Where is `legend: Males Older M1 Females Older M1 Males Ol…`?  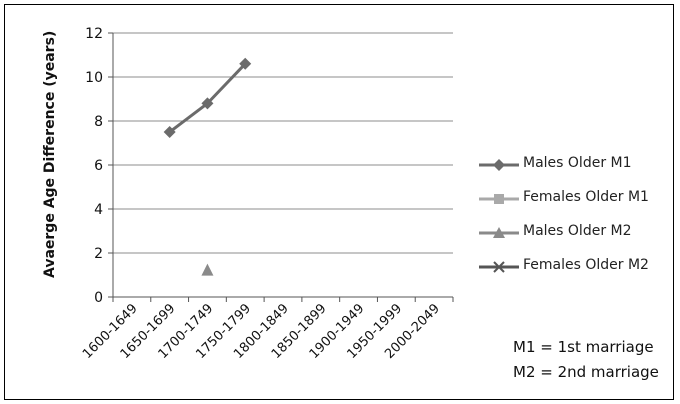 legend: Males Older M1 Females Older M1 Males Ol… is located at coordinates (577, 221).